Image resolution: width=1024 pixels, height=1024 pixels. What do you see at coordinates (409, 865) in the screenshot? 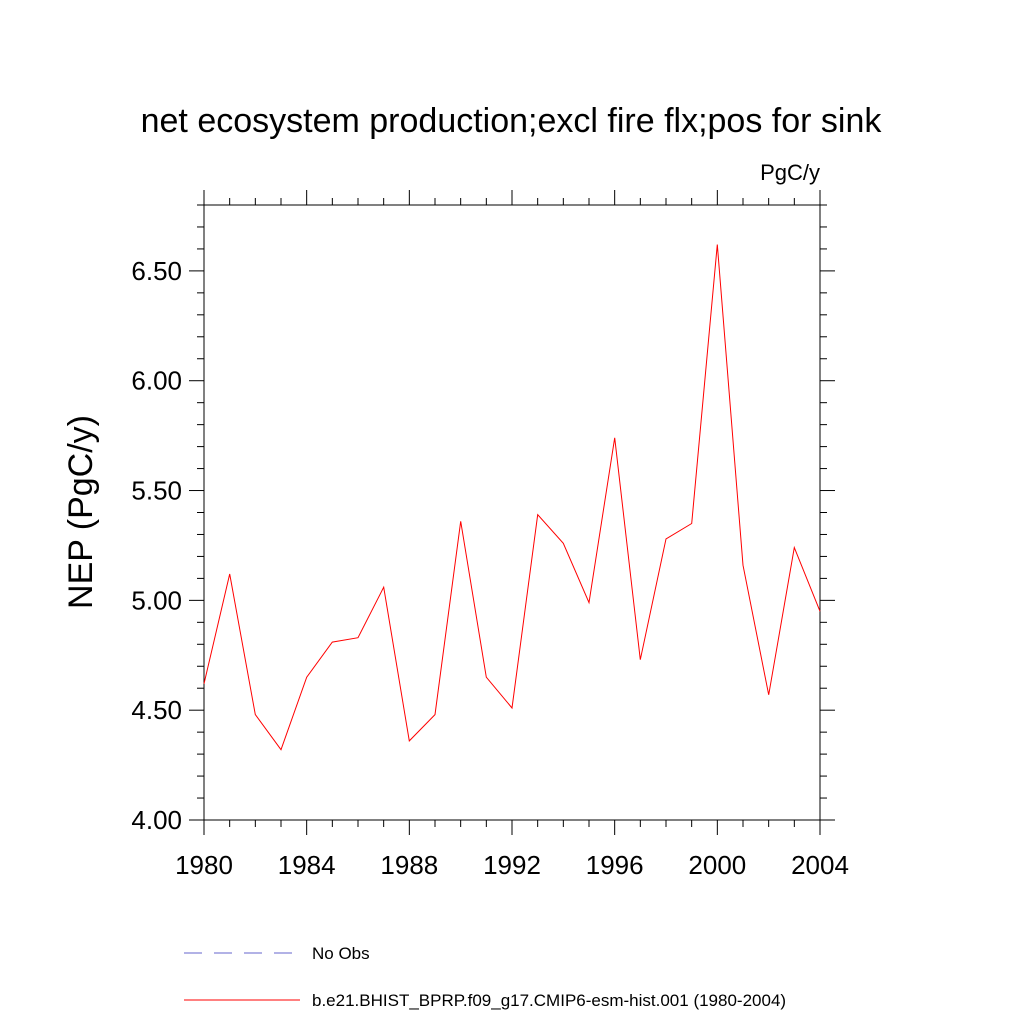
I see `x-tick-label: 1988` at bounding box center [409, 865].